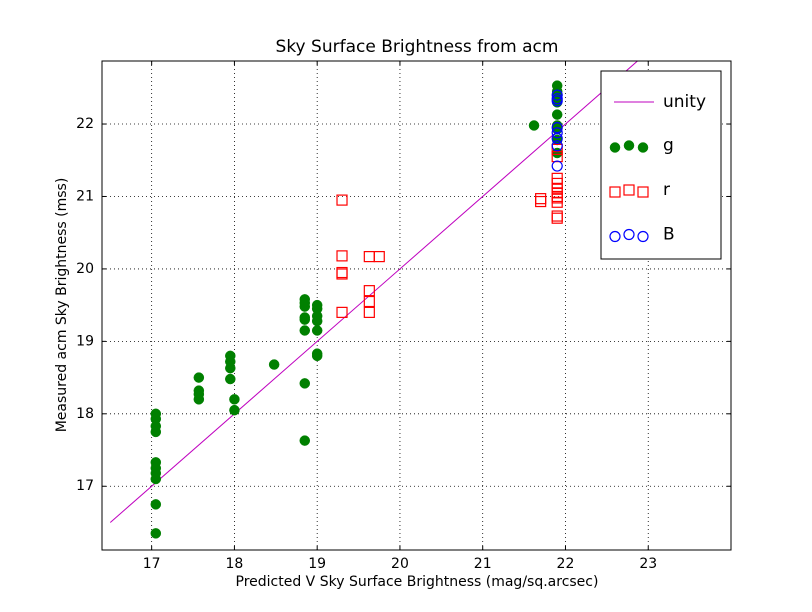 The height and width of the screenshot is (612, 812). What do you see at coordinates (317, 564) in the screenshot?
I see `x-tick-label: 19` at bounding box center [317, 564].